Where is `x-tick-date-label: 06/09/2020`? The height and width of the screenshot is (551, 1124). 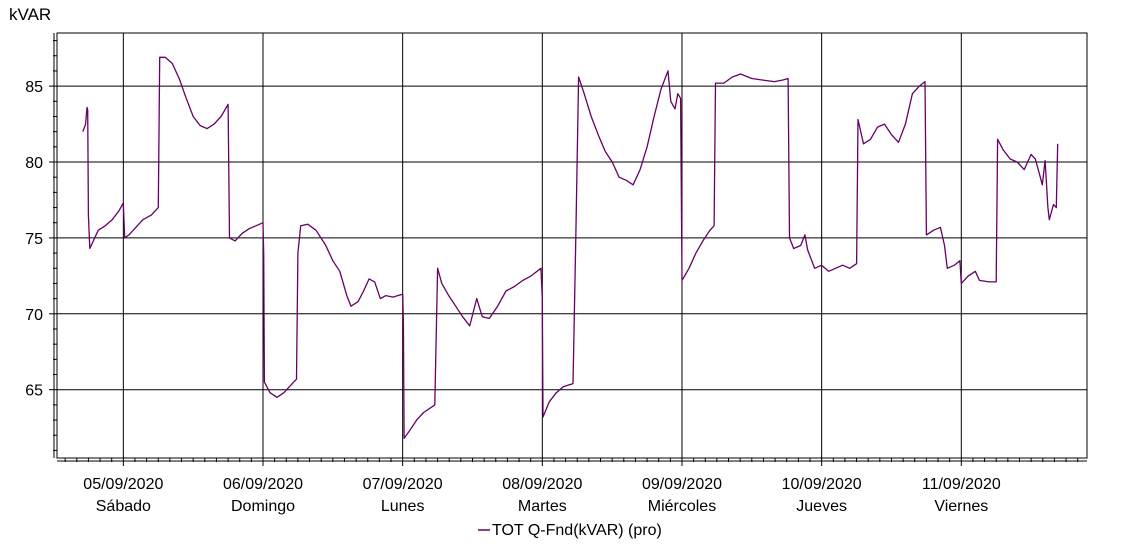 x-tick-date-label: 06/09/2020 is located at coordinates (263, 484).